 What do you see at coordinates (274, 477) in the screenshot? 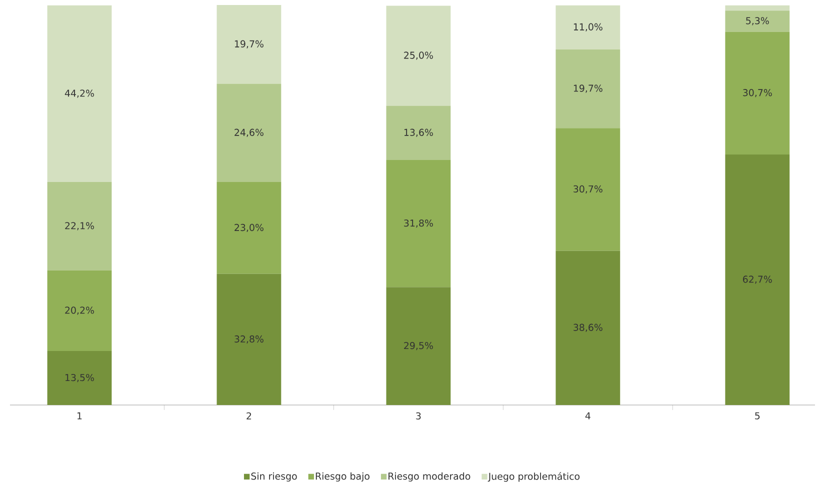
I see `legend-label: Sin riesgo` at bounding box center [274, 477].